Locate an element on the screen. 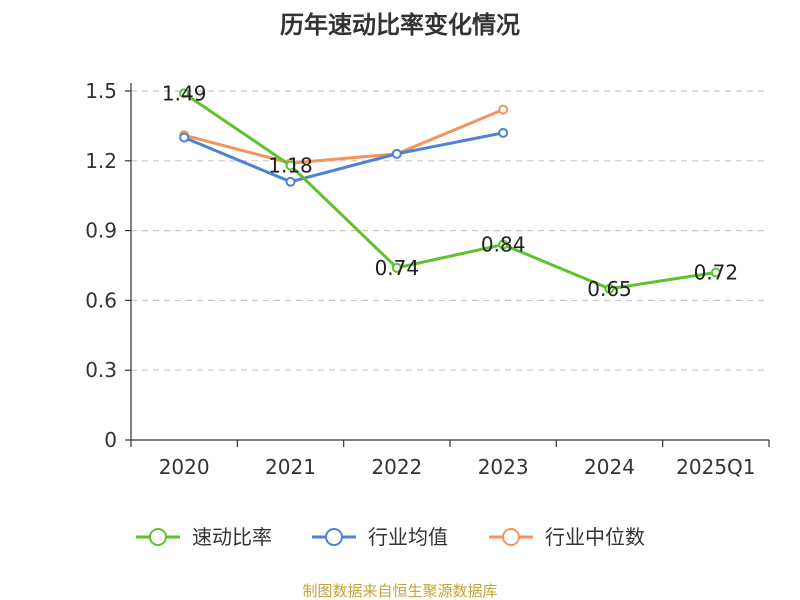  legend-label: 行业均值 is located at coordinates (408, 537).